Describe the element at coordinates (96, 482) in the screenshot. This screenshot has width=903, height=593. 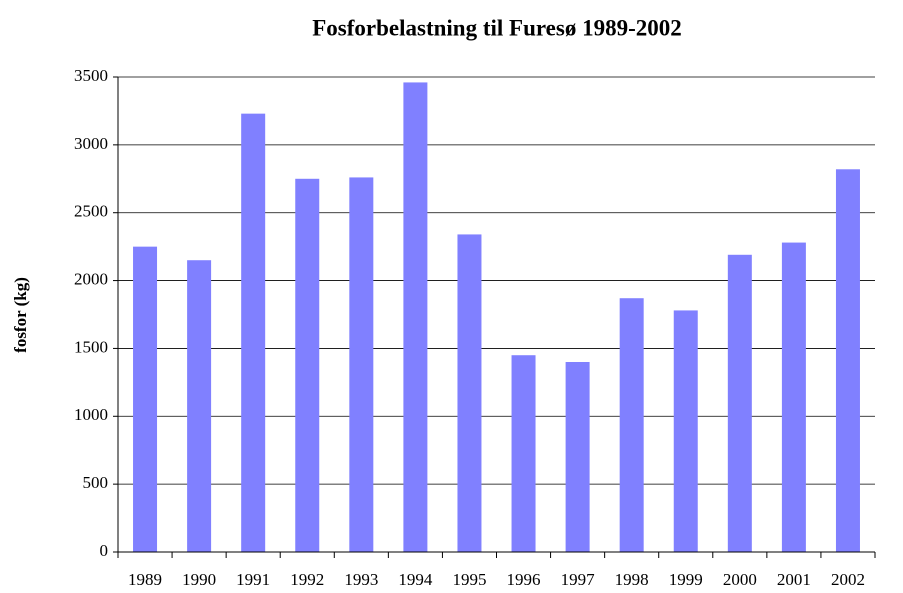
I see `y-tick-label: 500` at that location.